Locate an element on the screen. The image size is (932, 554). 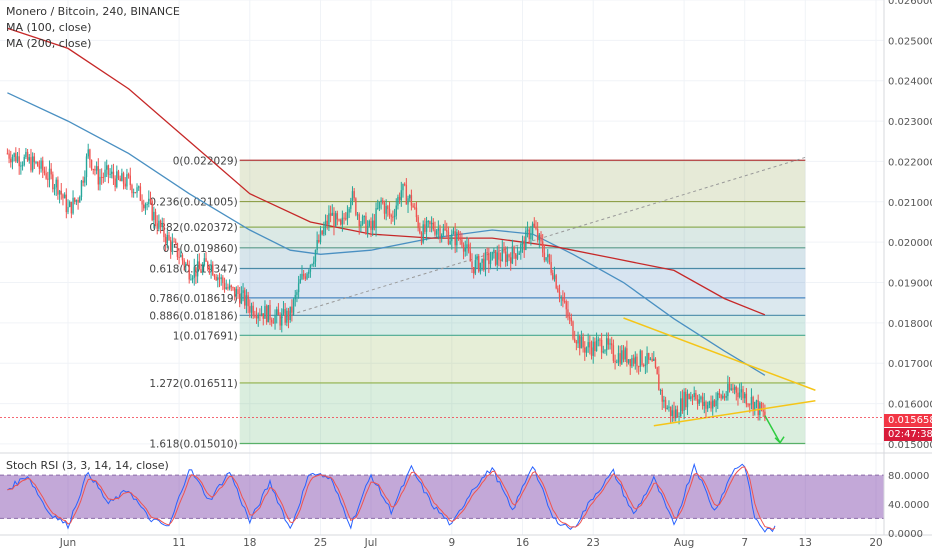
ma200-legend: MA (200, close) is located at coordinates (49, 43).